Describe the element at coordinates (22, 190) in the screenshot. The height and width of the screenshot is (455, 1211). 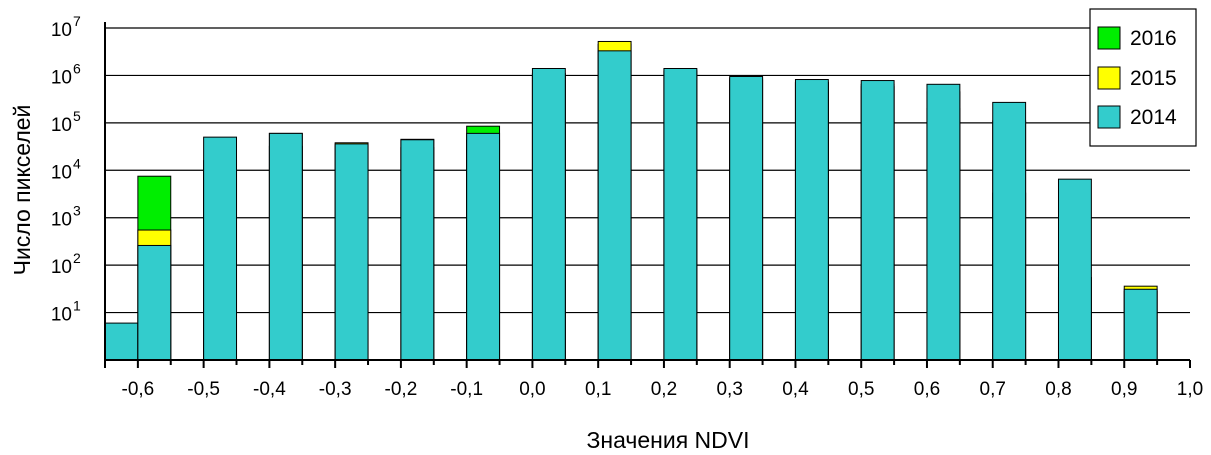
I see `y-axis-label: Число пикселей` at that location.